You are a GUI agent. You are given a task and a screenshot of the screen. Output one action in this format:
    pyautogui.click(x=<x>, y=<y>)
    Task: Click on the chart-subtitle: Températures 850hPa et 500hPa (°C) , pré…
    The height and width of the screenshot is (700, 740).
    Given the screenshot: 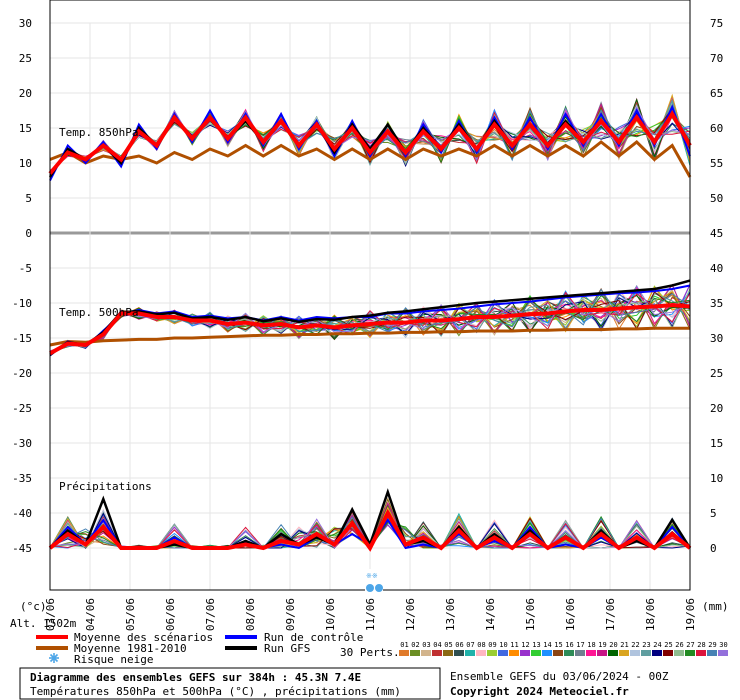 What is the action you would take?
    pyautogui.click(x=215, y=691)
    